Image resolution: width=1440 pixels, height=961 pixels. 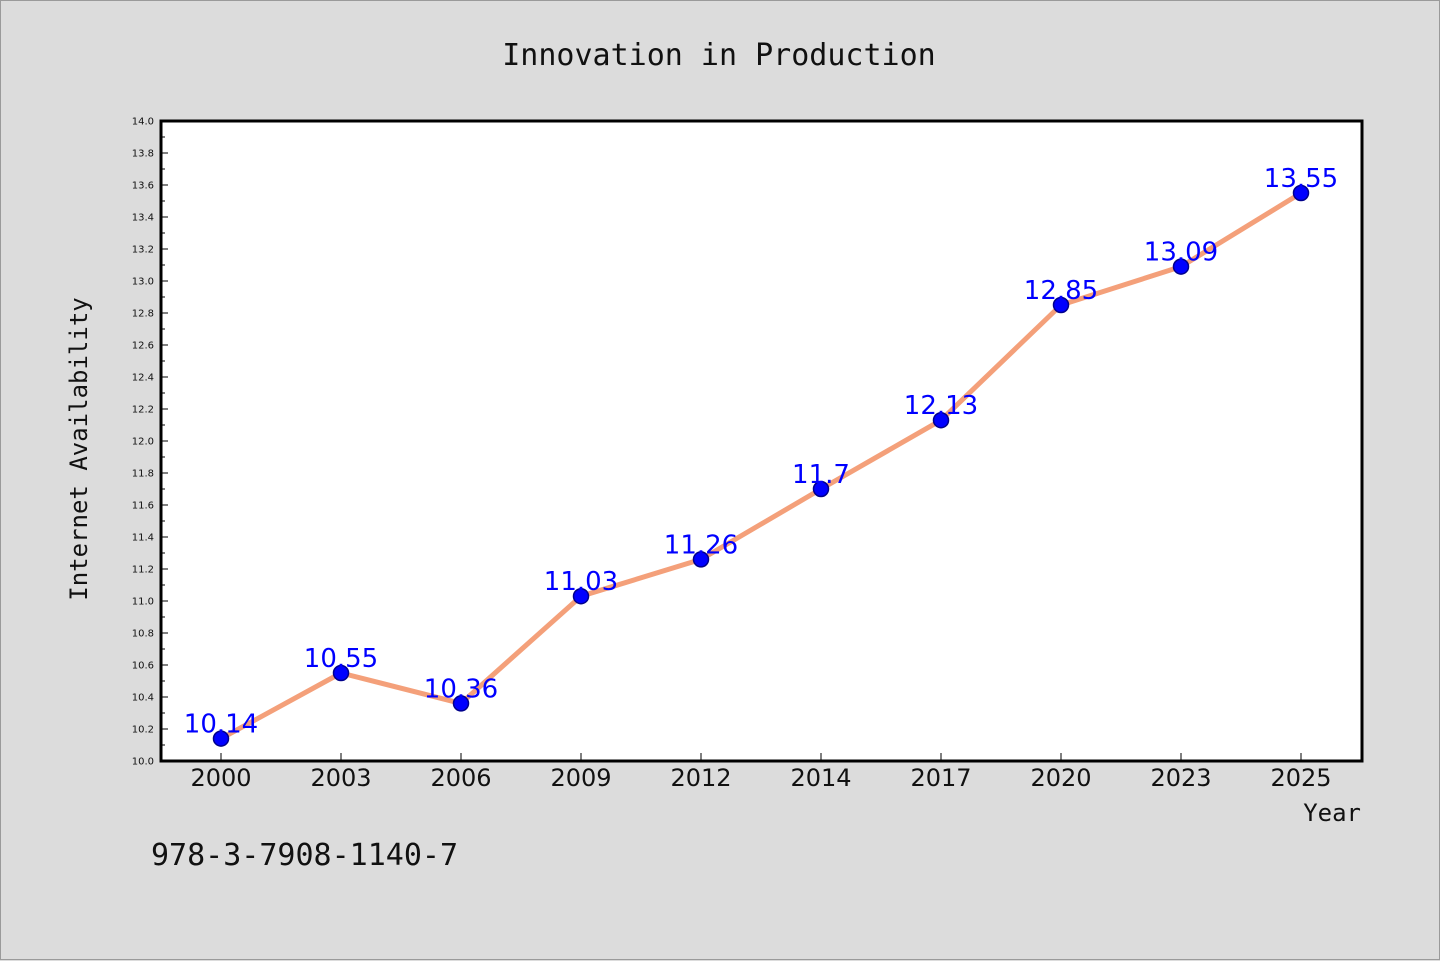 I want to click on data-label: 11.03, so click(x=581, y=582).